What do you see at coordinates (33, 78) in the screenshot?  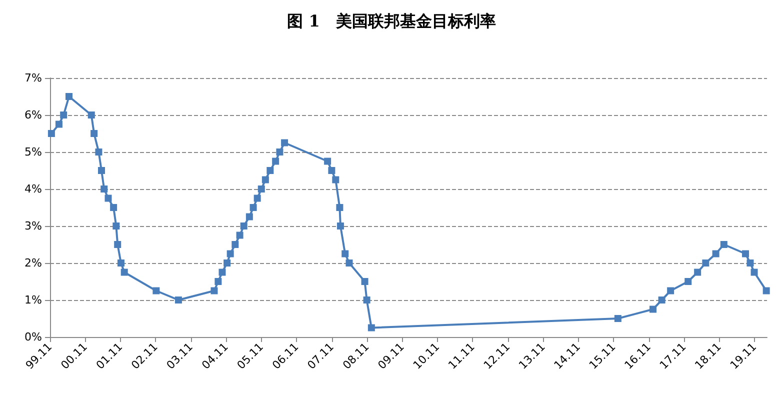 I see `y-tick-label: 7%` at bounding box center [33, 78].